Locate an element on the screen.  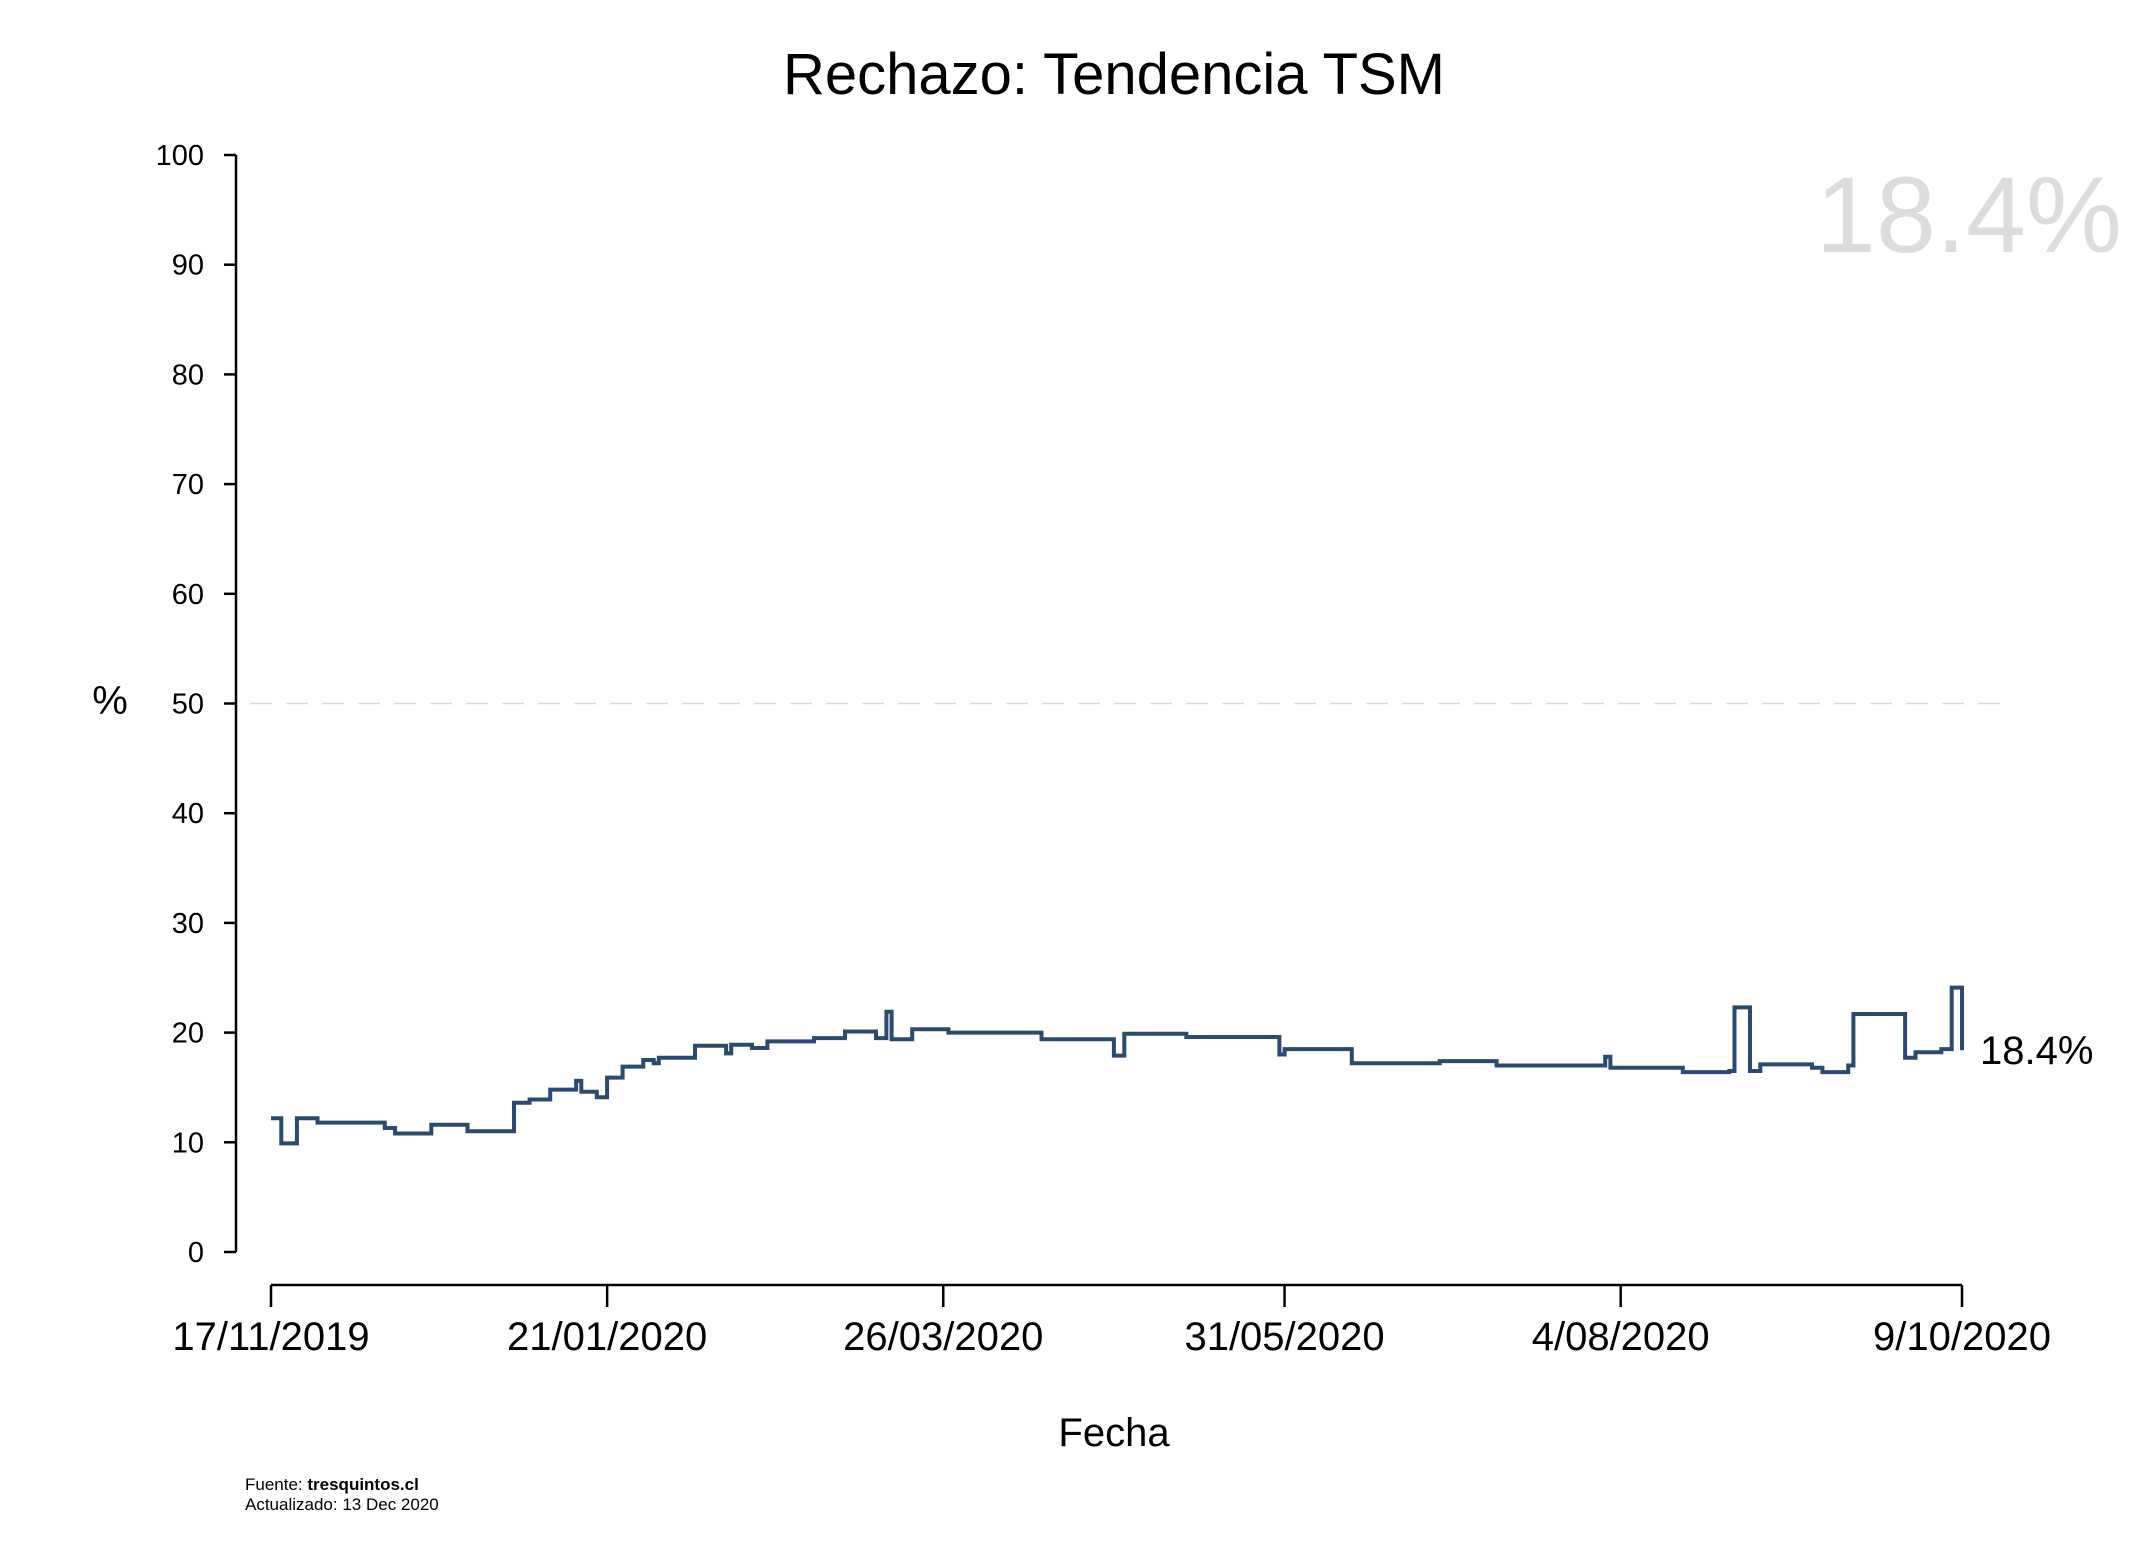
y-tick-label: 70 is located at coordinates (188, 485).